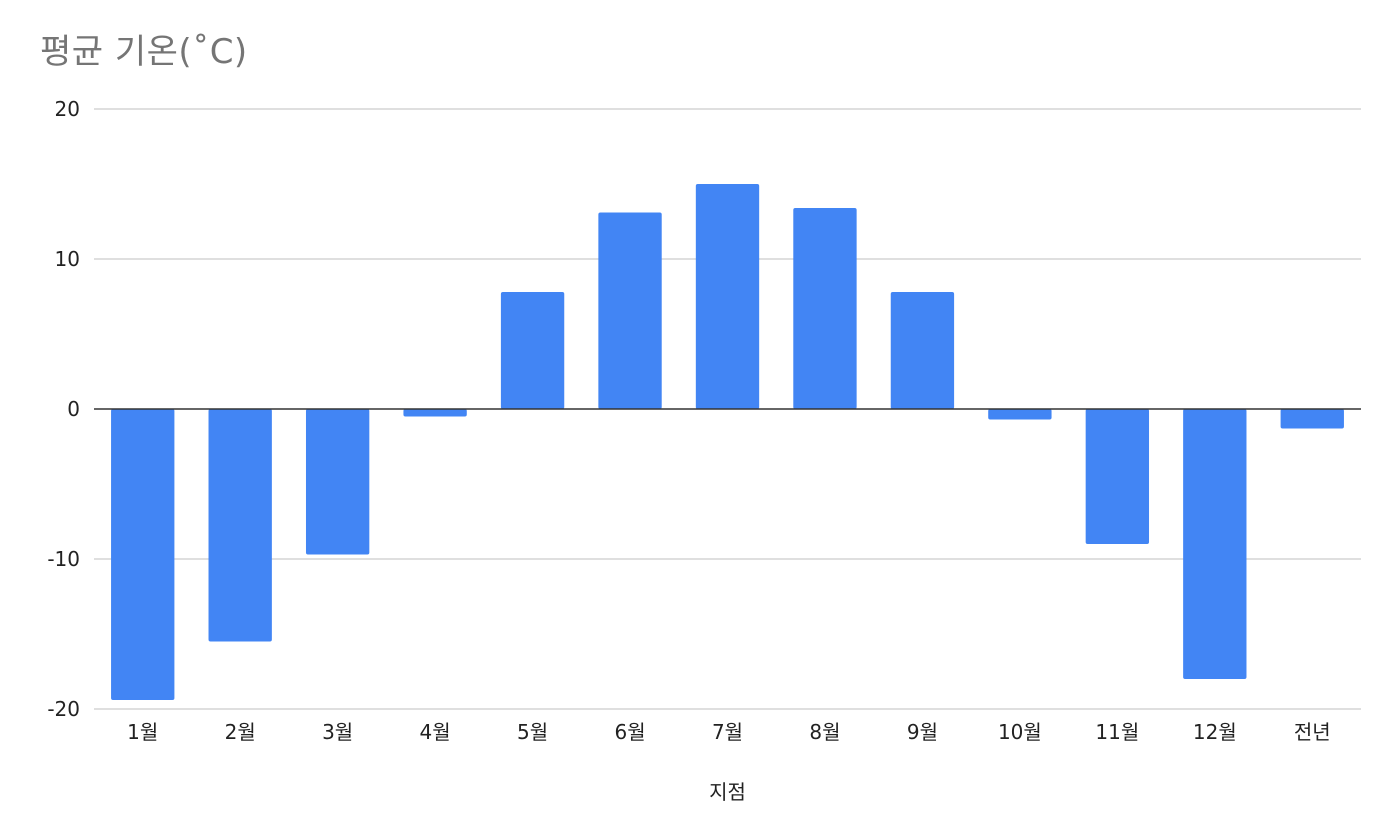 The width and height of the screenshot is (1400, 830). Describe the element at coordinates (67, 259) in the screenshot. I see `y-tick-label: 10` at that location.